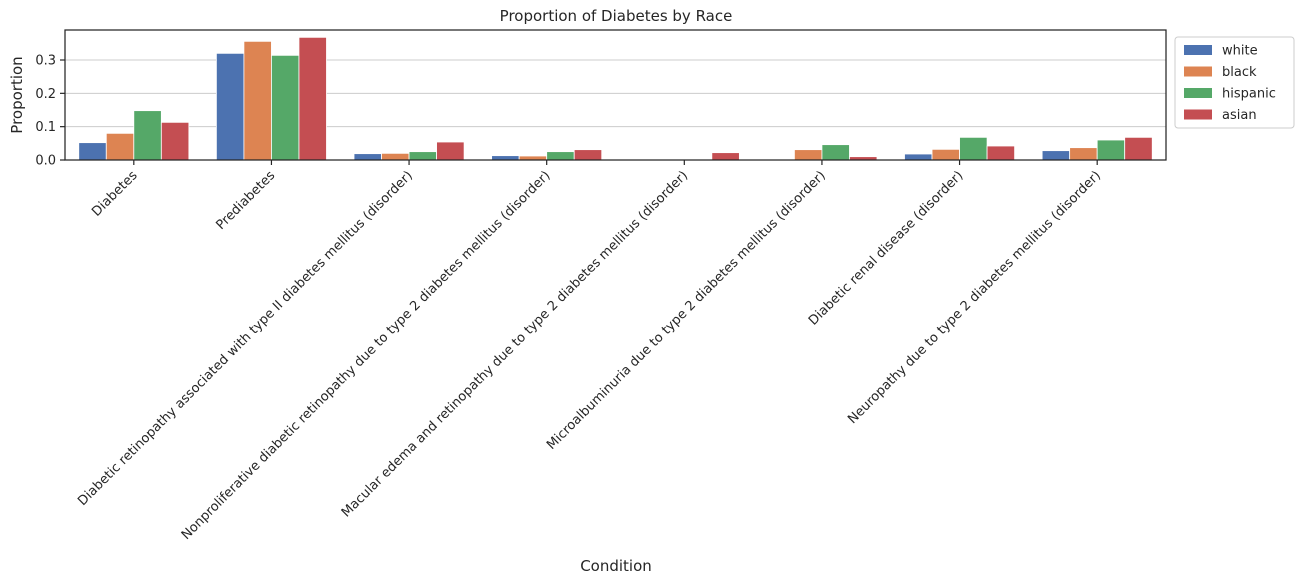 The height and width of the screenshot is (584, 1305). I want to click on y-tick-label: 0.2, so click(45, 94).